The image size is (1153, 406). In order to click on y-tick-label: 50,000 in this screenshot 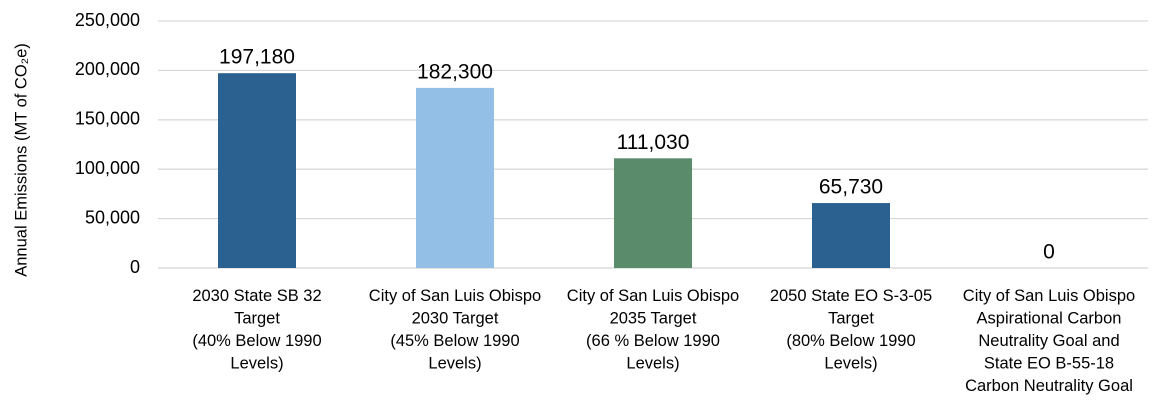, I will do `click(112, 217)`.